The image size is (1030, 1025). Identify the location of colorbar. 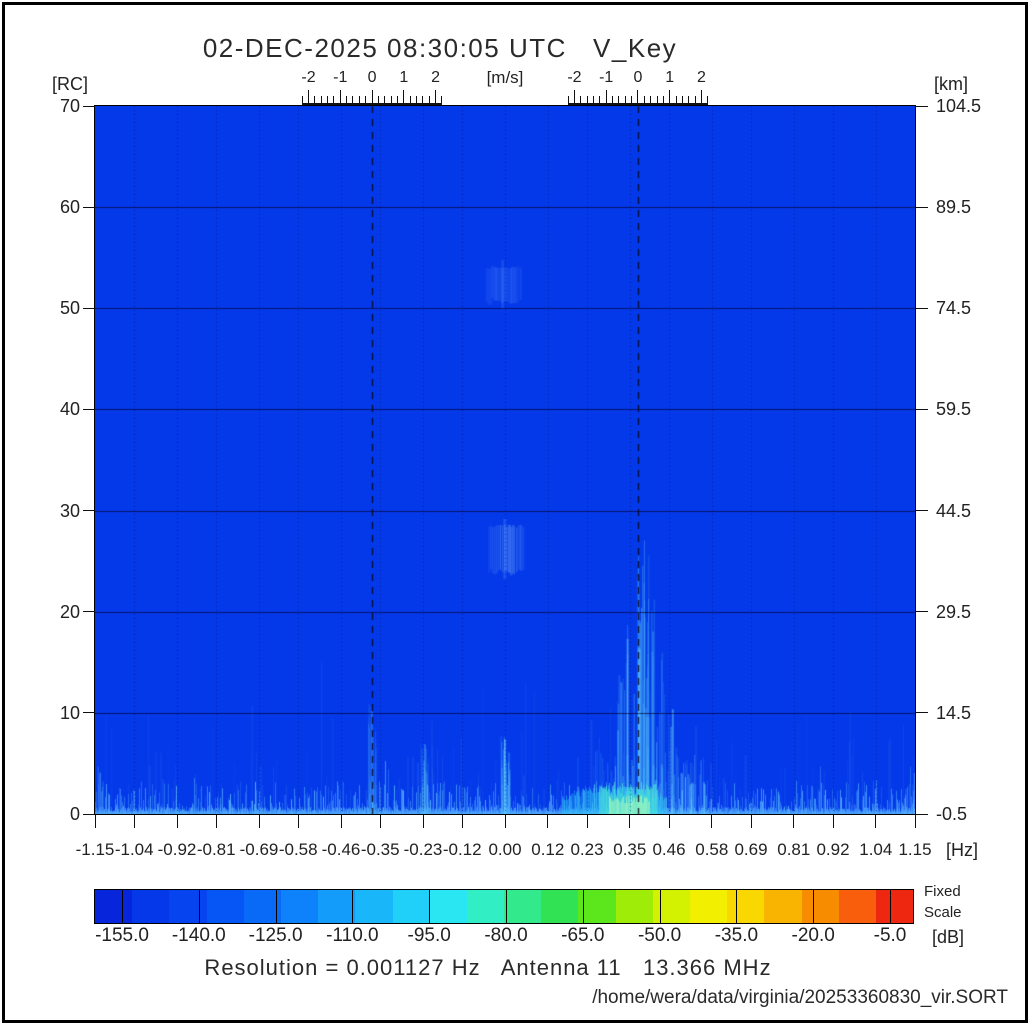
(504, 906).